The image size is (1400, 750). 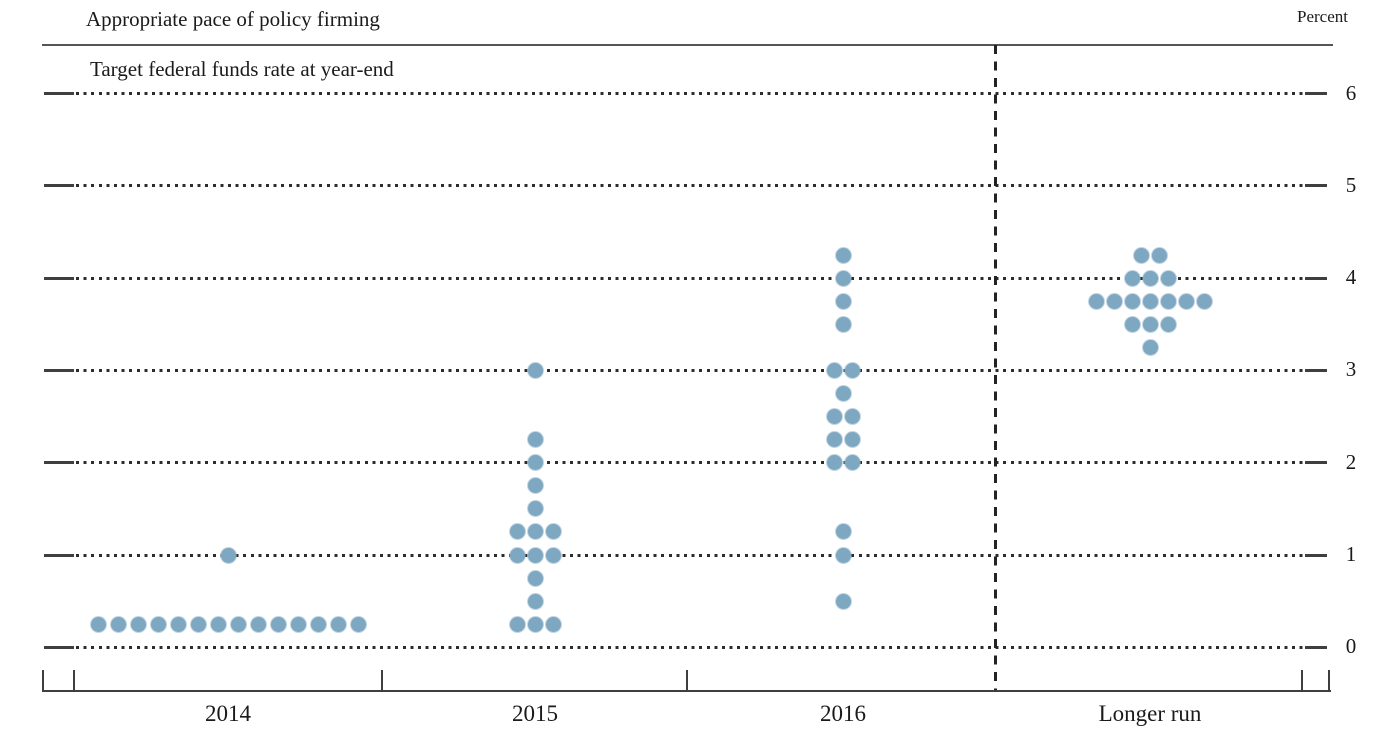 What do you see at coordinates (1351, 184) in the screenshot?
I see `y-axis-tick-label-5: 5` at bounding box center [1351, 184].